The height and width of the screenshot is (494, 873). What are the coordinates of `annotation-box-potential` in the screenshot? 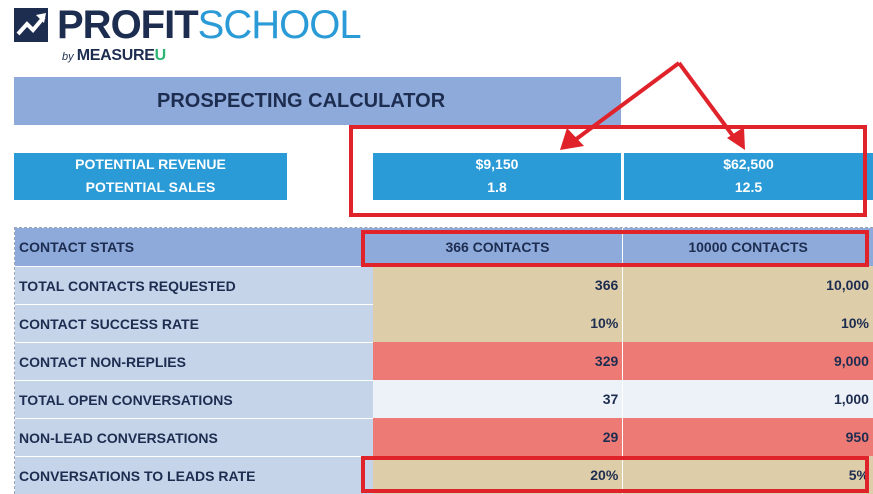 It's located at (608, 171).